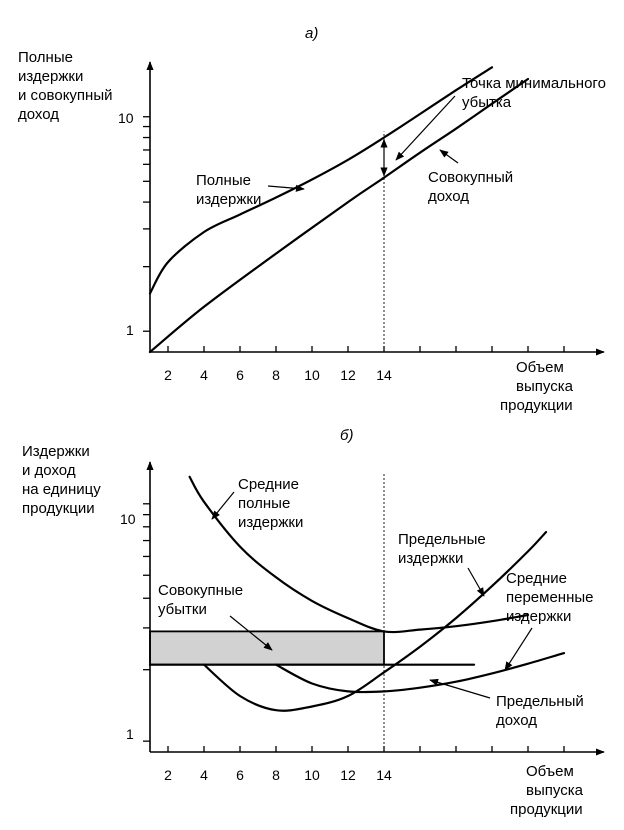 This screenshot has width=624, height=830. Describe the element at coordinates (555, 790) in the screenshot. I see `x-axis-label-b-line2: выпуска` at that location.